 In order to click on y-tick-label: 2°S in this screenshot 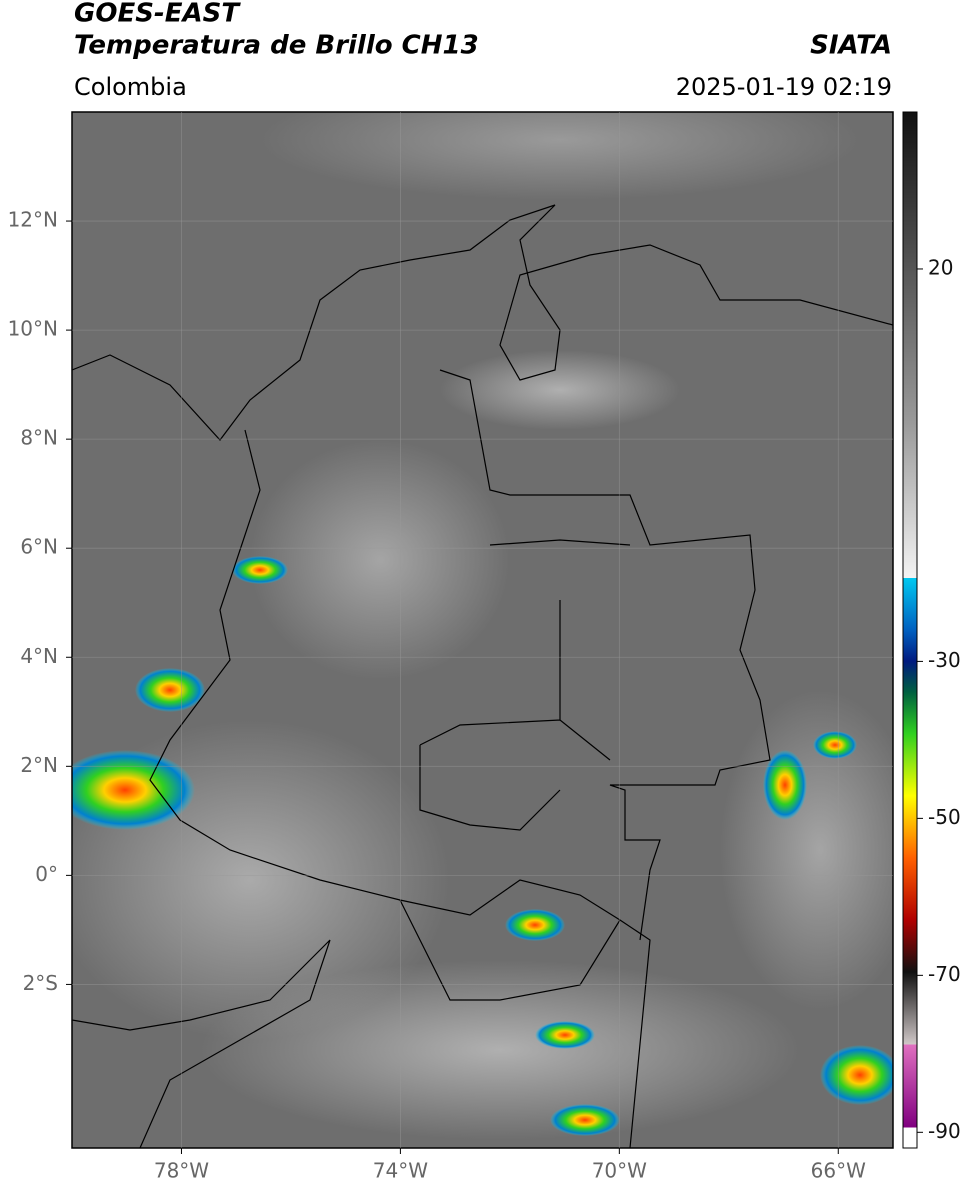, I will do `click(40, 983)`.